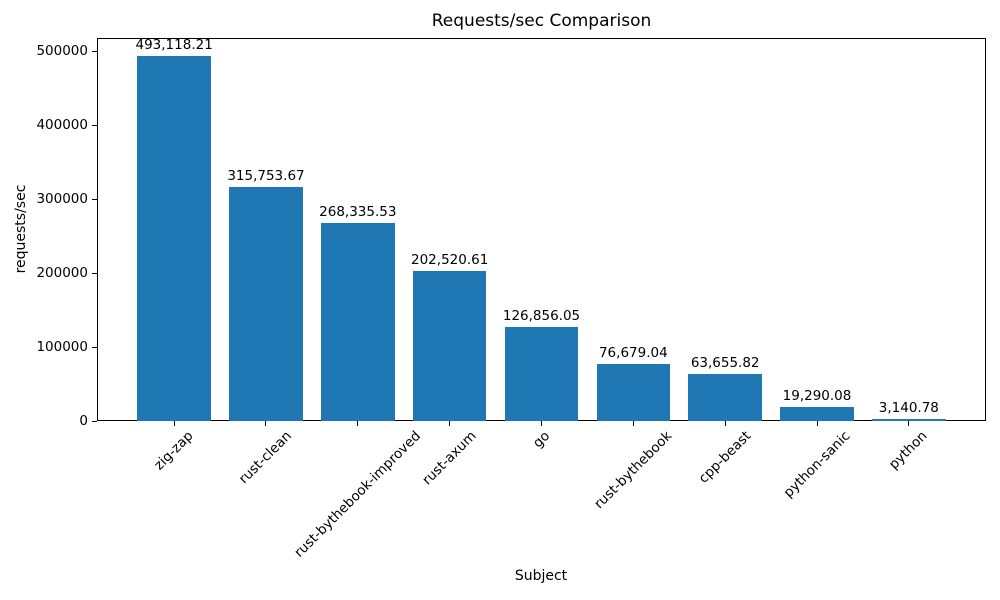  Describe the element at coordinates (817, 464) in the screenshot. I see `x-tick-label: python-sanic` at that location.